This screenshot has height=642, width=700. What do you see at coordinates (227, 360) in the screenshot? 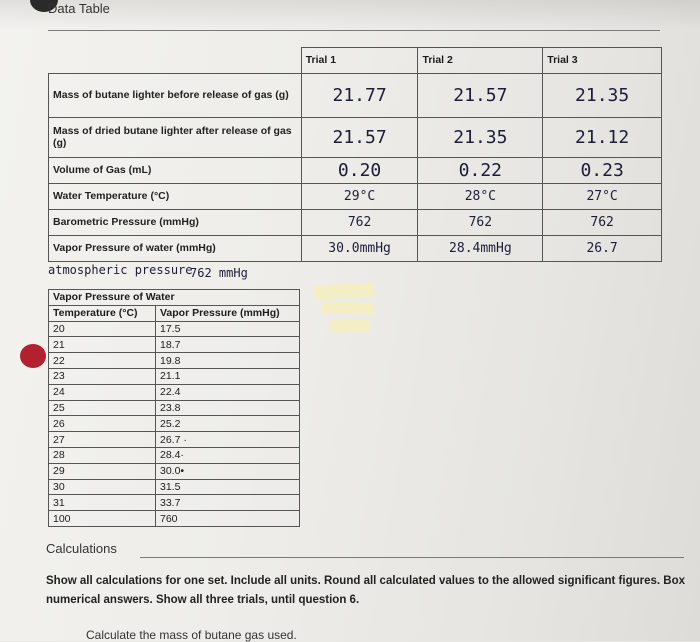
I see `vp-pressure-cell: 19.8` at bounding box center [227, 360].